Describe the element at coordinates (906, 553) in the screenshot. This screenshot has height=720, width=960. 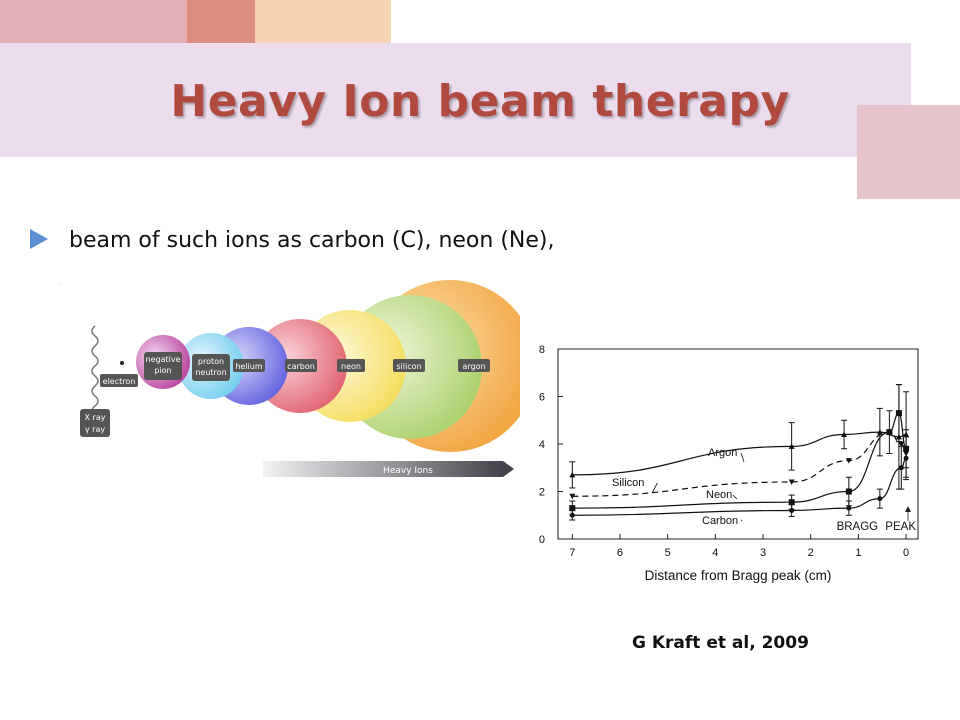
I see `x-tick-label: 0` at that location.